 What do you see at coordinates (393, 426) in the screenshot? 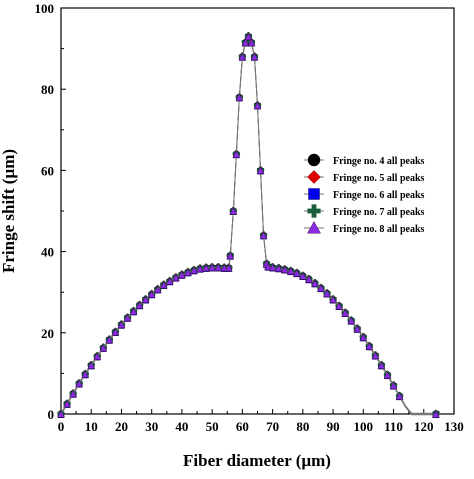
I see `x-tick-label: 110` at bounding box center [393, 426].